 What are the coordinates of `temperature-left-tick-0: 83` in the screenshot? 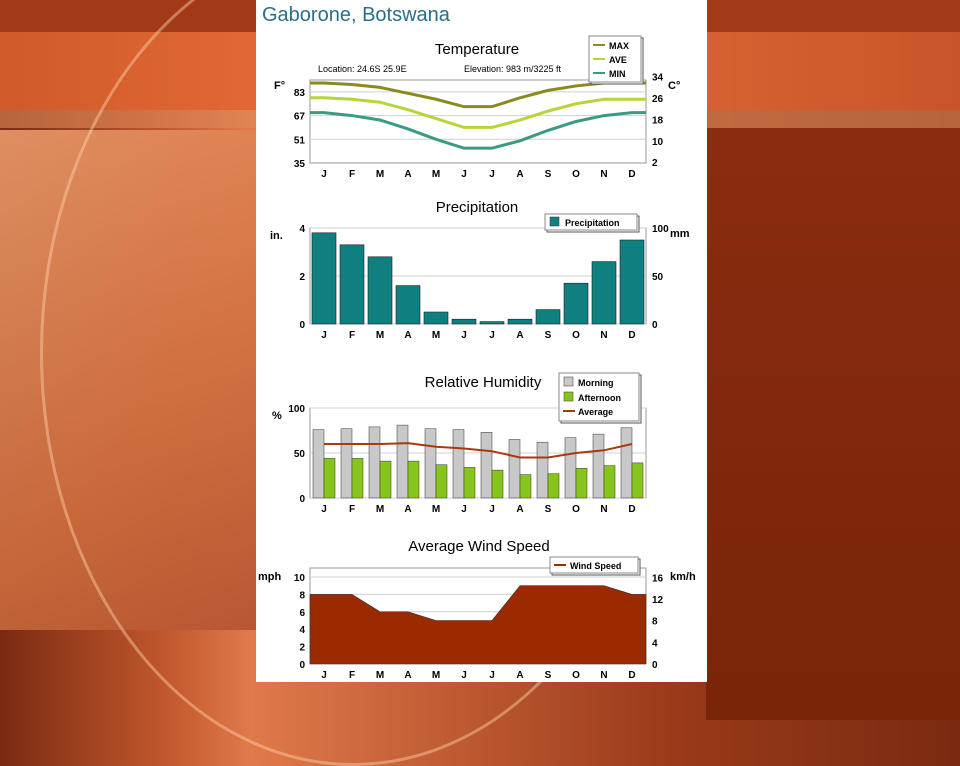 It's located at (300, 93).